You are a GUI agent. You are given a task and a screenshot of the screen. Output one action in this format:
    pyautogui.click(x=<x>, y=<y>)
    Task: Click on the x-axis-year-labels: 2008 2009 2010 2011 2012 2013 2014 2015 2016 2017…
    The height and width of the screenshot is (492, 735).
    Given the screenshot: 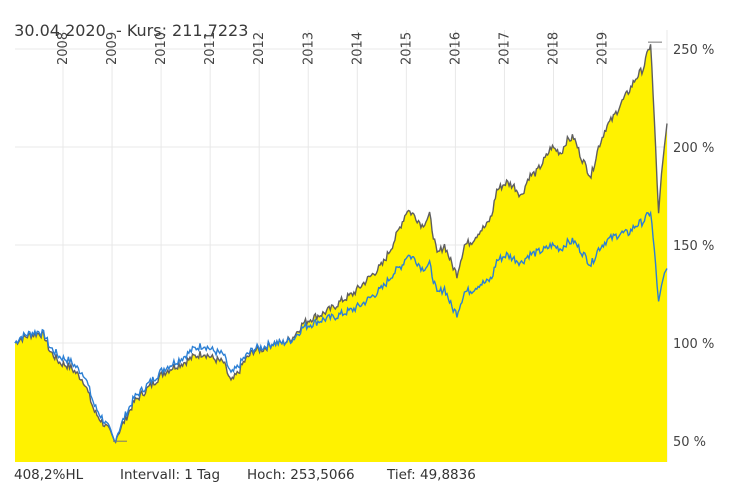 What is the action you would take?
    pyautogui.click(x=333, y=48)
    